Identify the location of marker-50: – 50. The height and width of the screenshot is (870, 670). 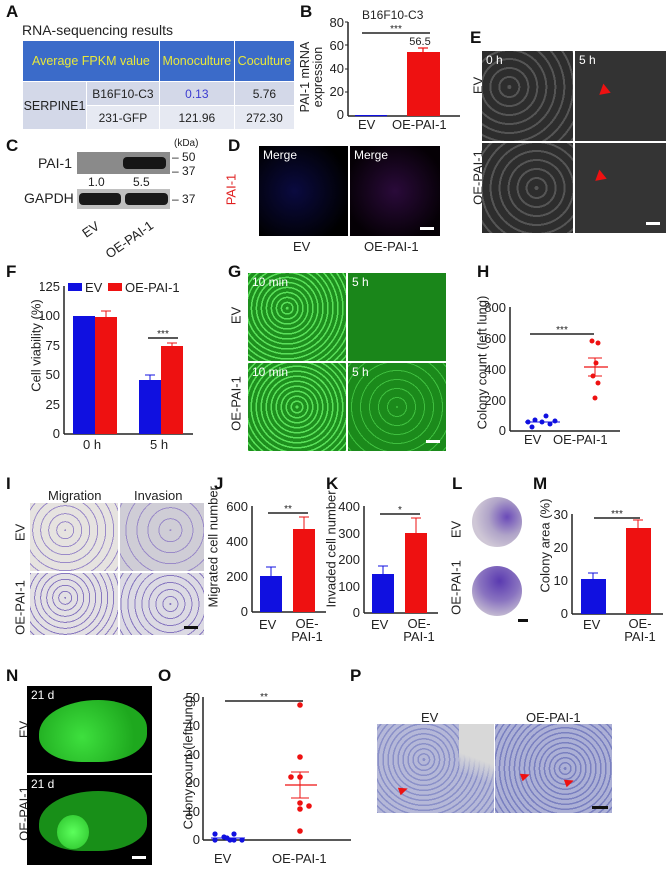
(184, 157).